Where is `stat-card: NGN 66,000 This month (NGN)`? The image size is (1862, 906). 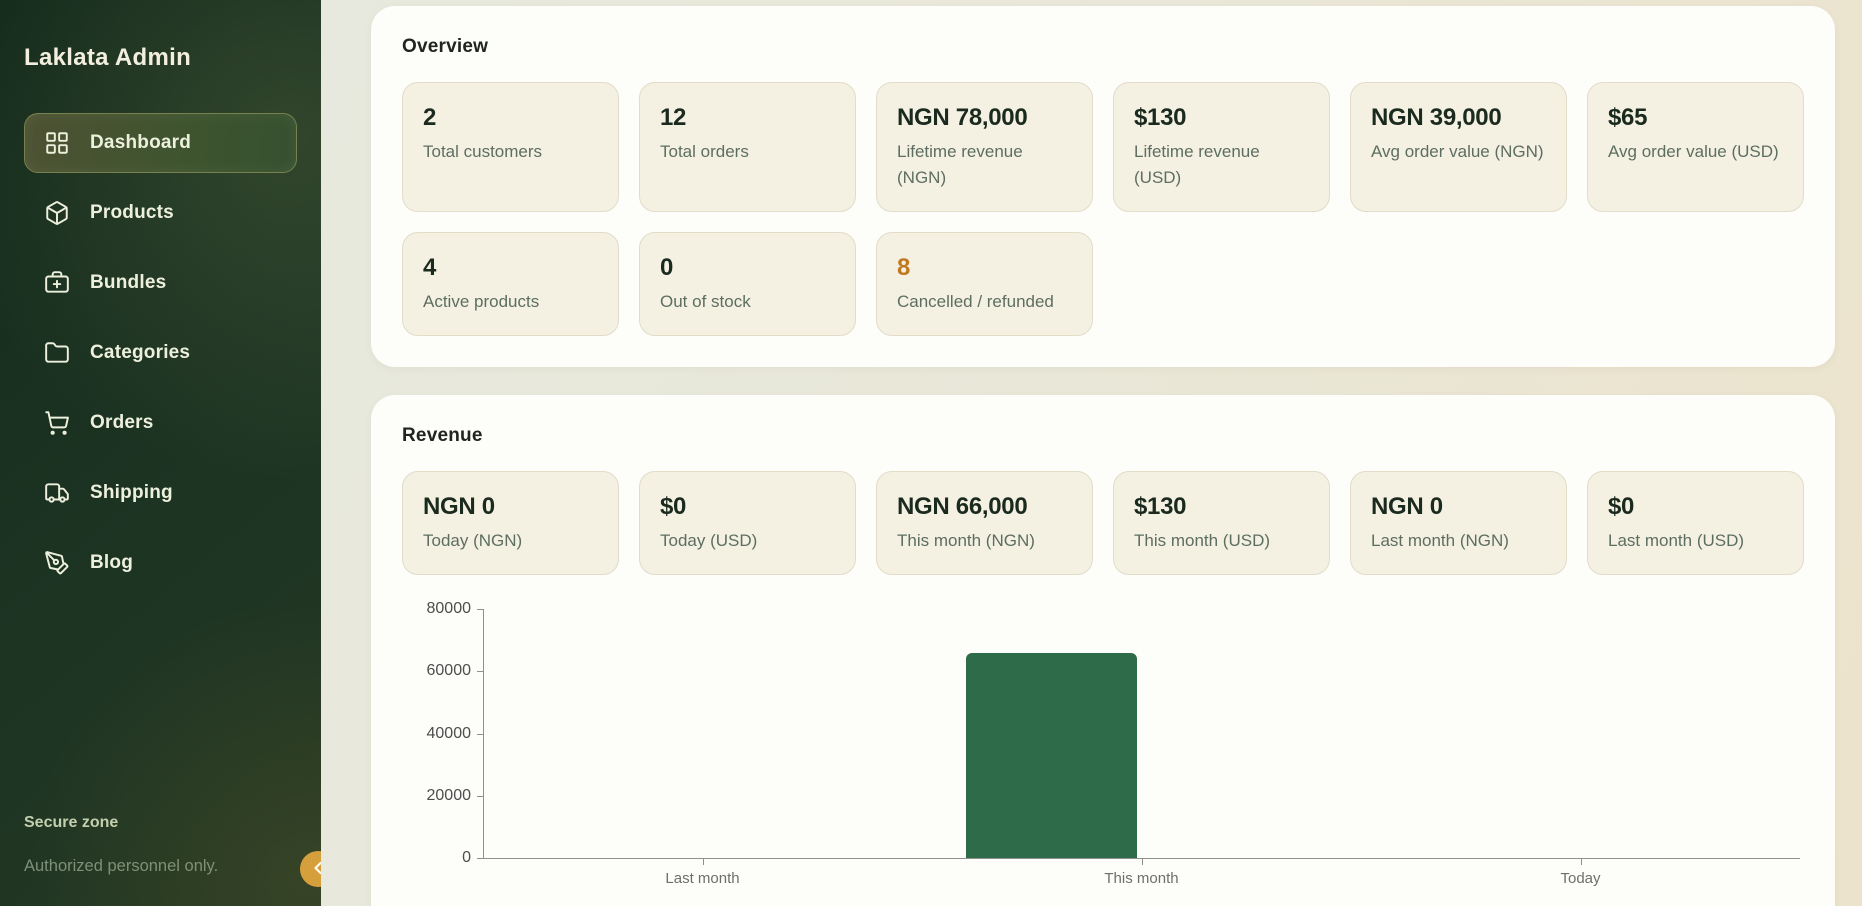 stat-card: NGN 66,000 This month (NGN) is located at coordinates (984, 523).